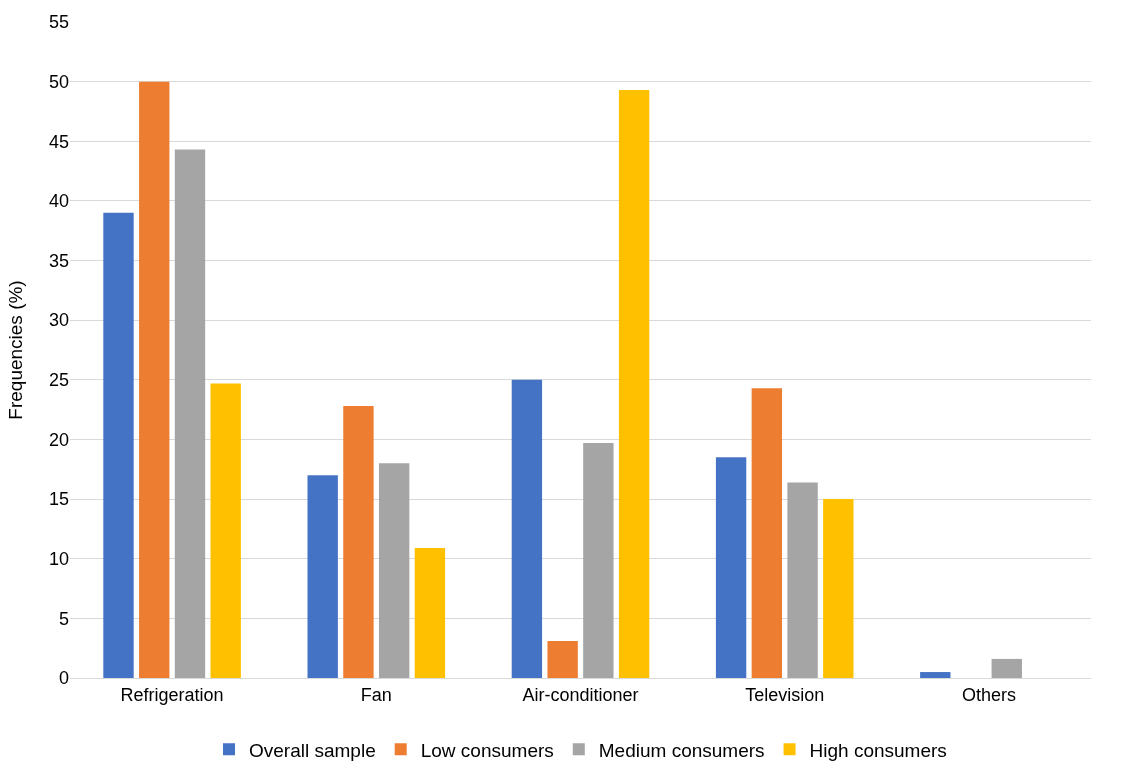 This screenshot has height=780, width=1121. Describe the element at coordinates (58, 439) in the screenshot. I see `y-tick-label: 20` at that location.